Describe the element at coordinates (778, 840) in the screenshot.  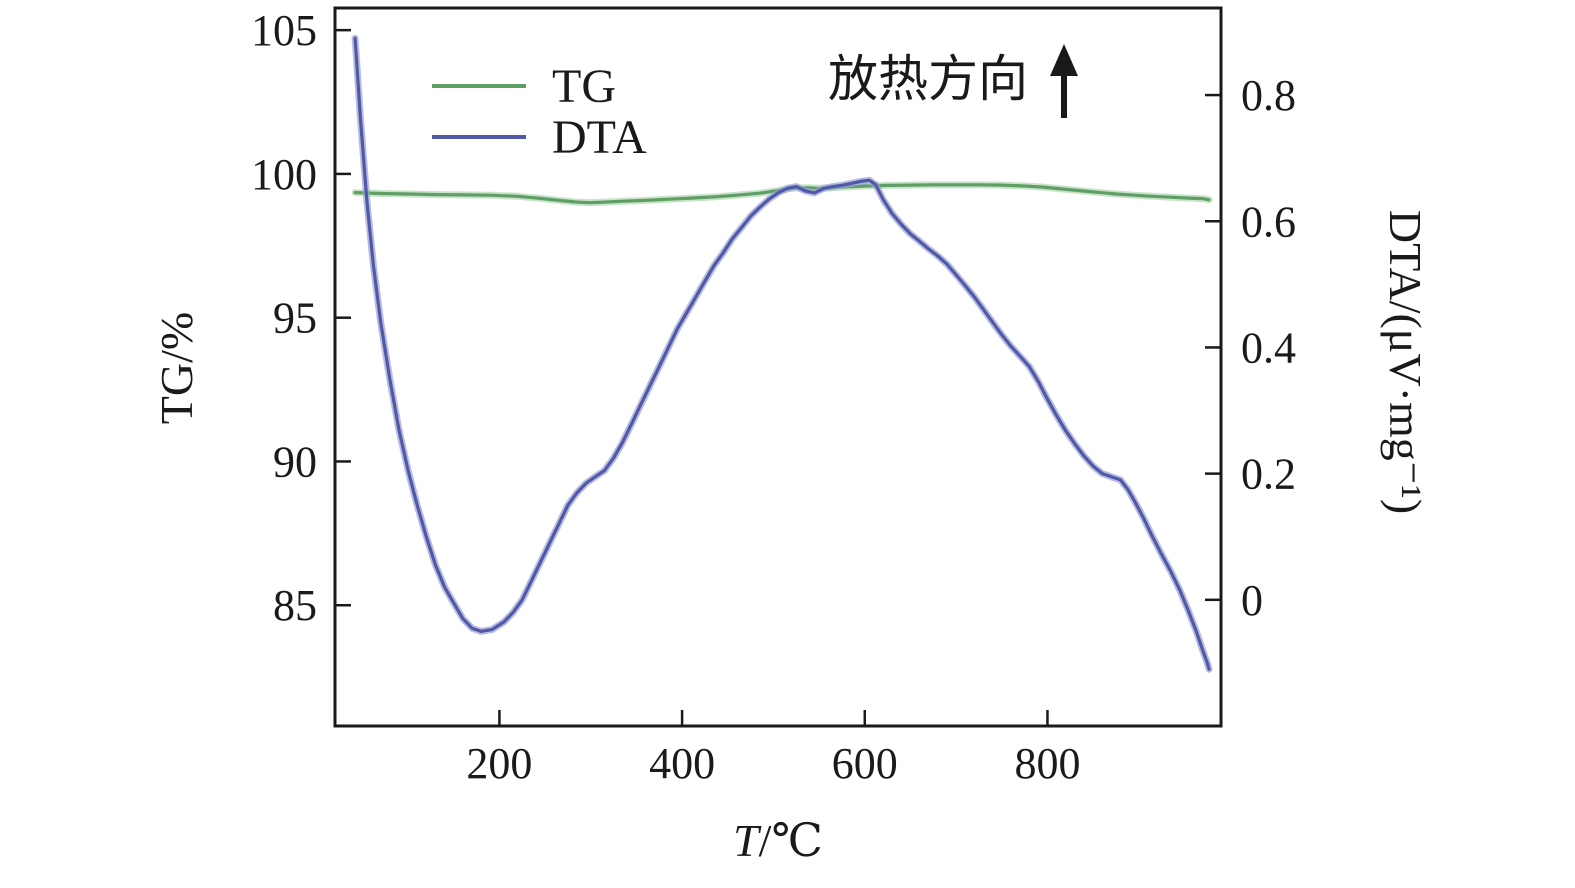
I see `x-axis-title: T/℃` at that location.